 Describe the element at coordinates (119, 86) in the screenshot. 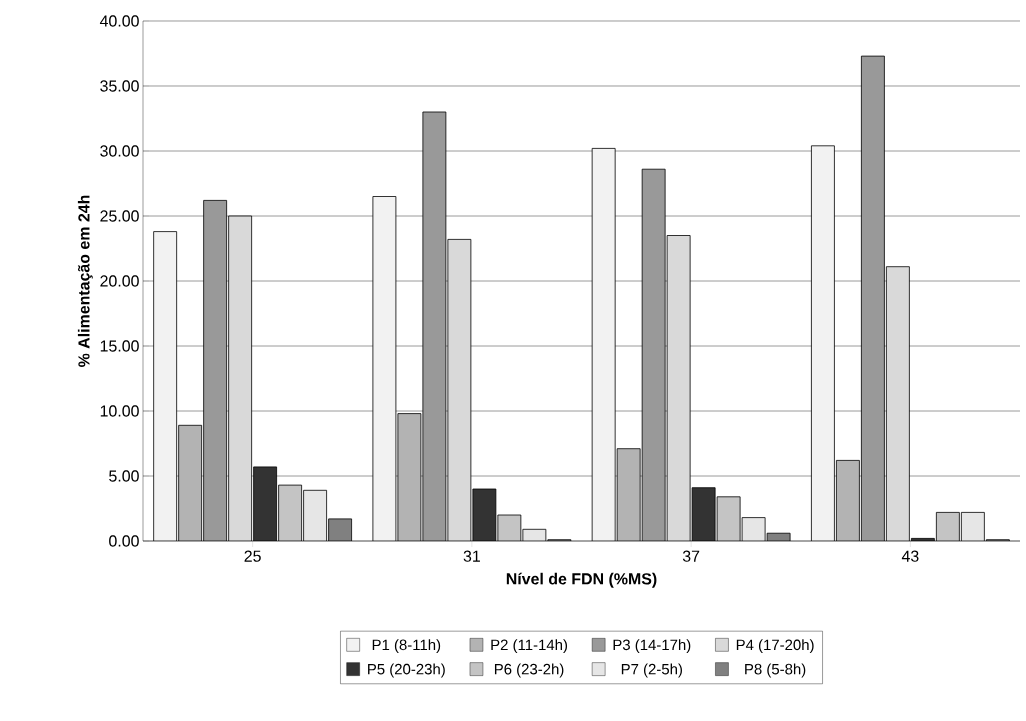

I see `y-tick-label: 35.00` at that location.